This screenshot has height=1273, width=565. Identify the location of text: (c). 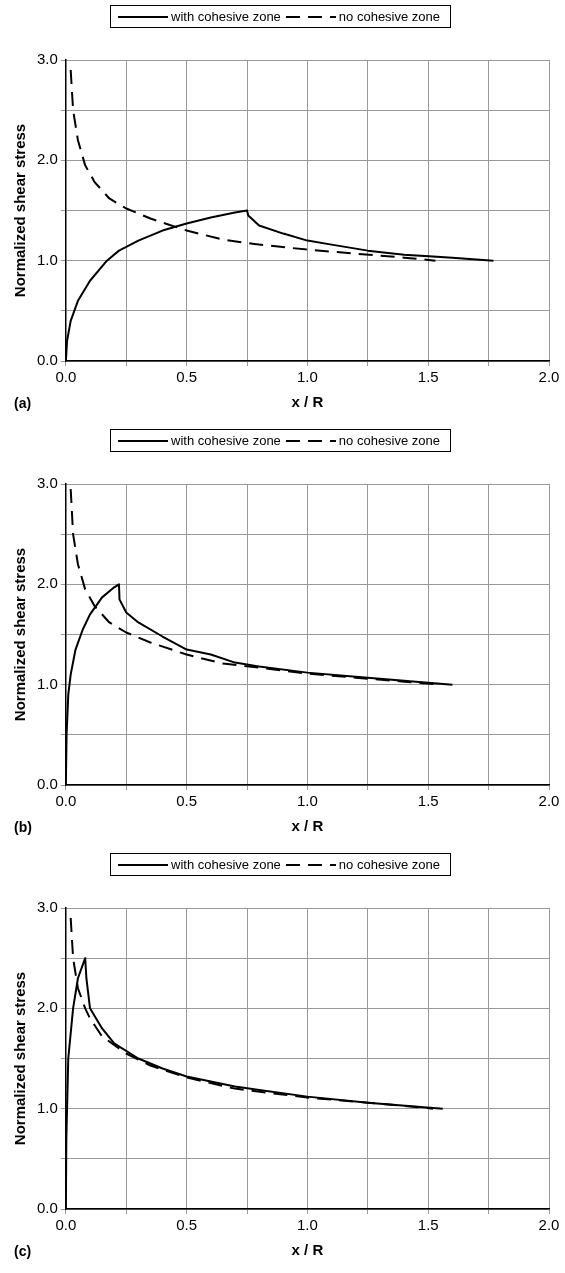
(23, 1251).